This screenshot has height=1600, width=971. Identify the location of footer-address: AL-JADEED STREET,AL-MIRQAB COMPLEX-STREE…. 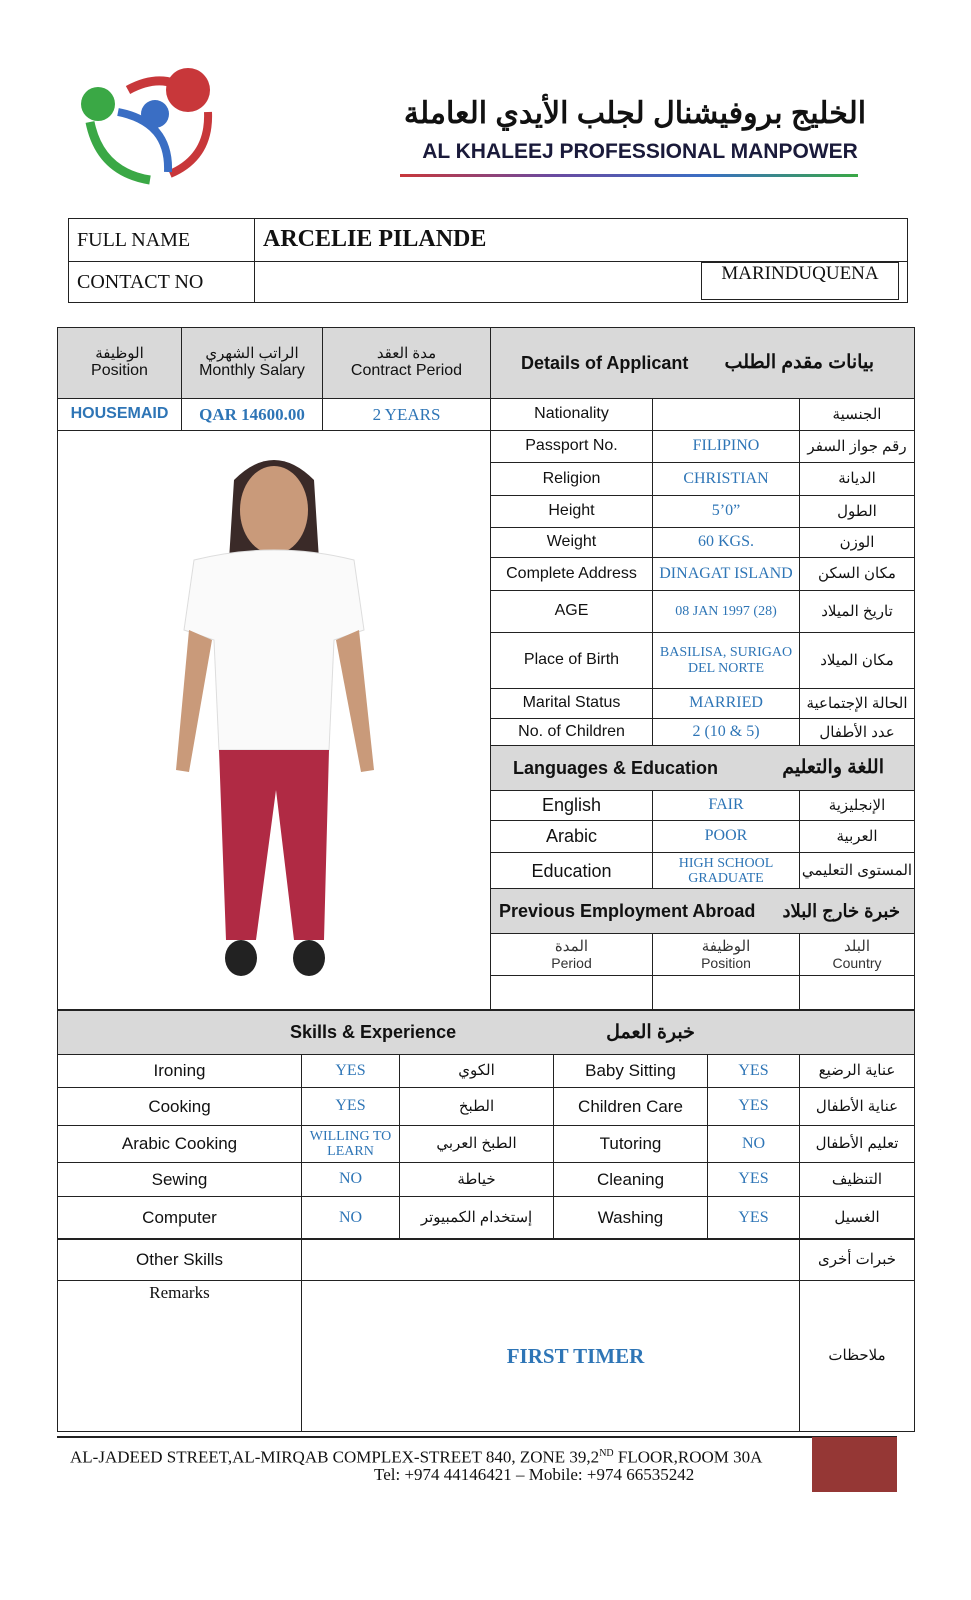
(440, 1455).